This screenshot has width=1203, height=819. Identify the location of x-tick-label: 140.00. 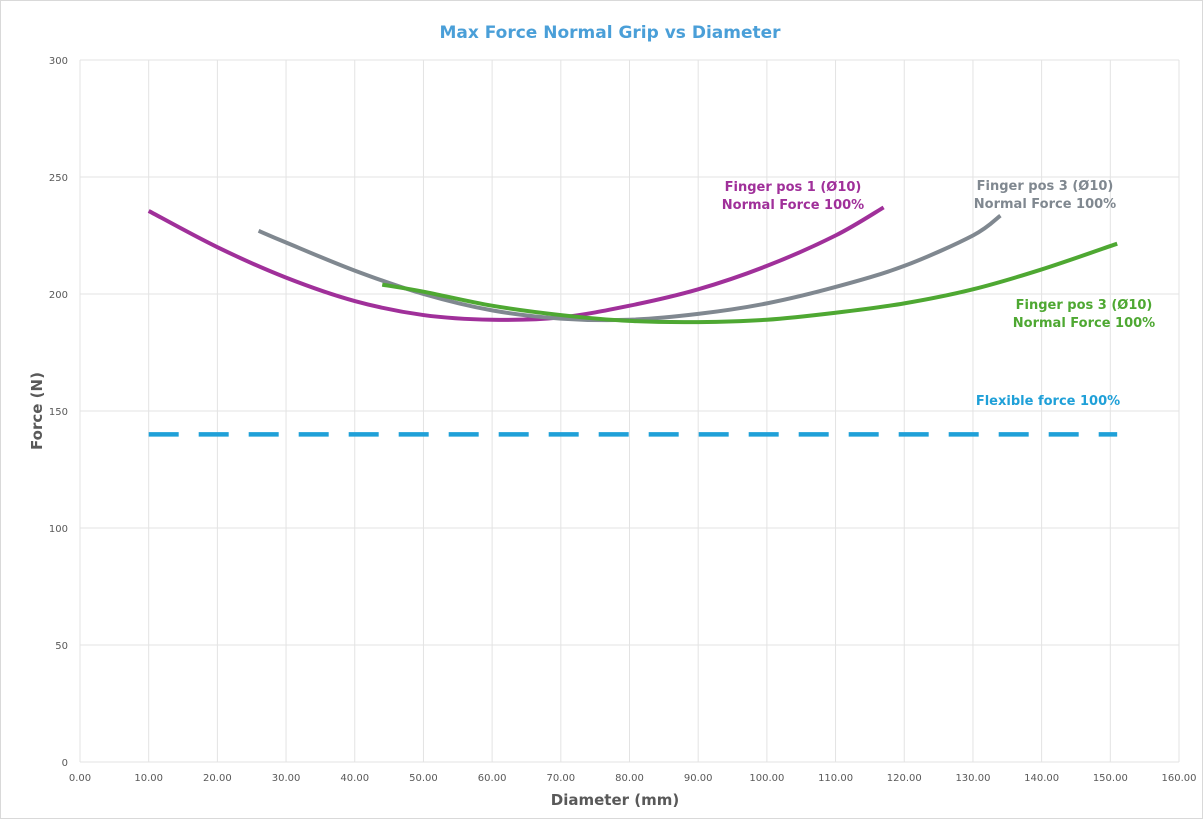
(1041, 778).